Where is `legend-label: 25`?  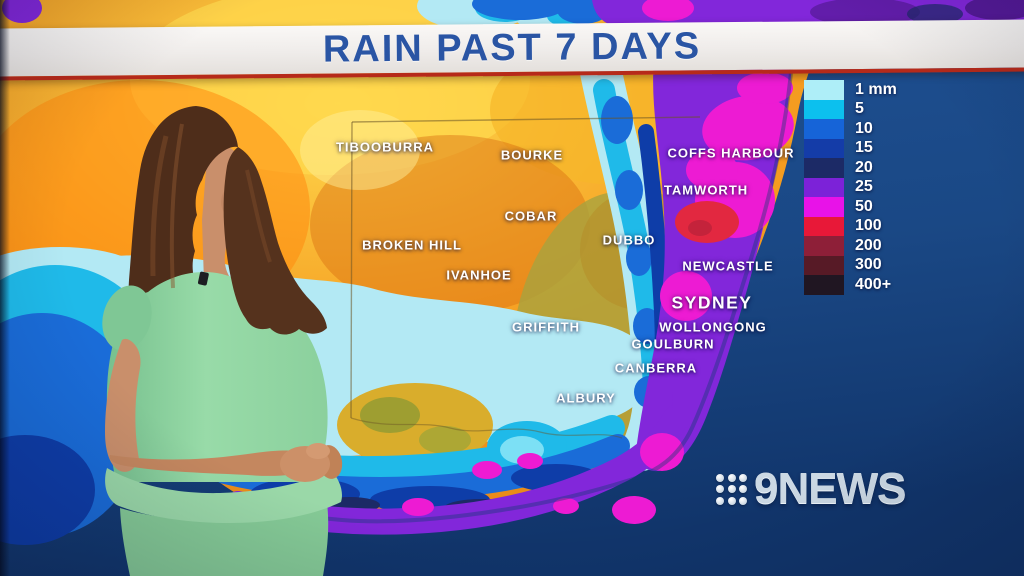 legend-label: 25 is located at coordinates (864, 187).